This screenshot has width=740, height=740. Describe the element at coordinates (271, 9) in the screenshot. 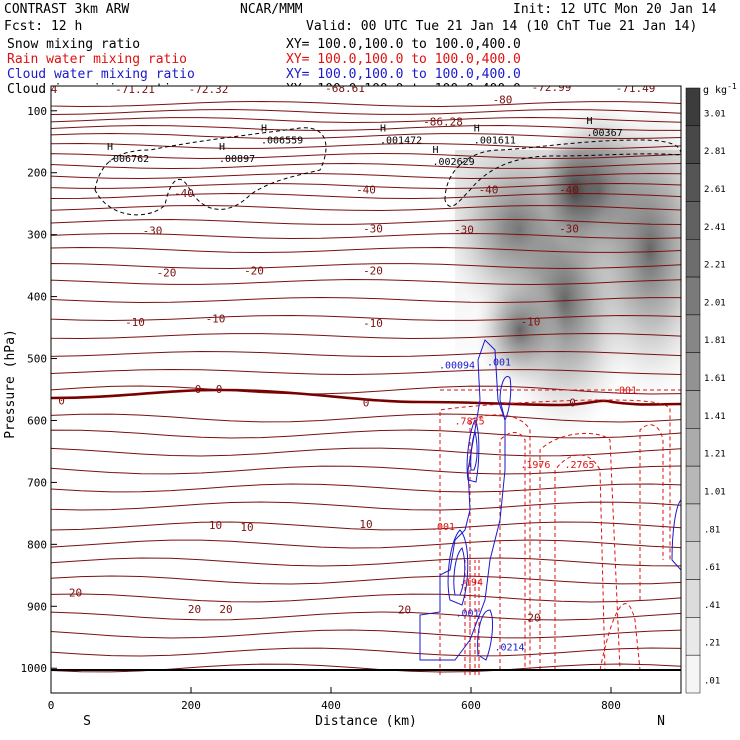

I see `header-org: NCAR/MMM` at that location.